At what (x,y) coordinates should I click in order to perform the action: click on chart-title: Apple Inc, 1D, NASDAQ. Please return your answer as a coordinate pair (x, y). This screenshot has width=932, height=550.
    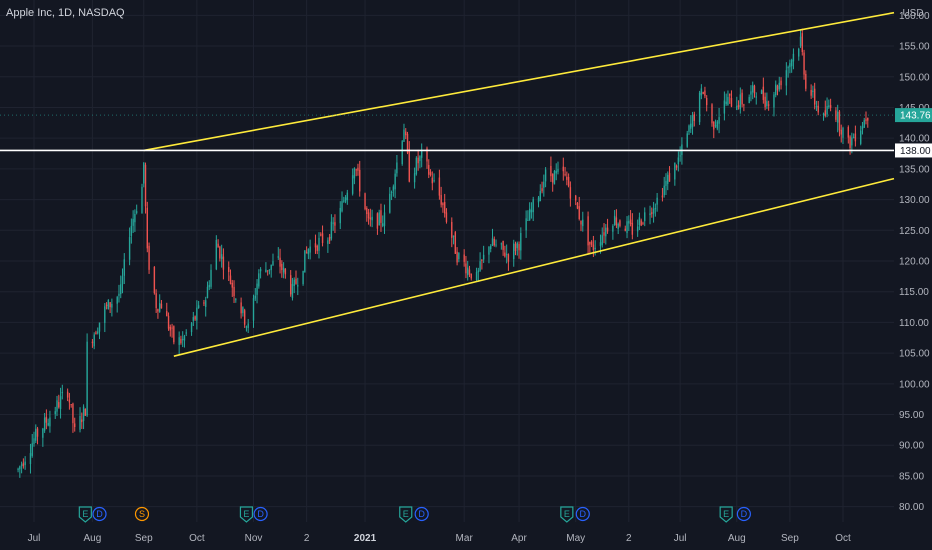
    Looking at the image, I should click on (65, 13).